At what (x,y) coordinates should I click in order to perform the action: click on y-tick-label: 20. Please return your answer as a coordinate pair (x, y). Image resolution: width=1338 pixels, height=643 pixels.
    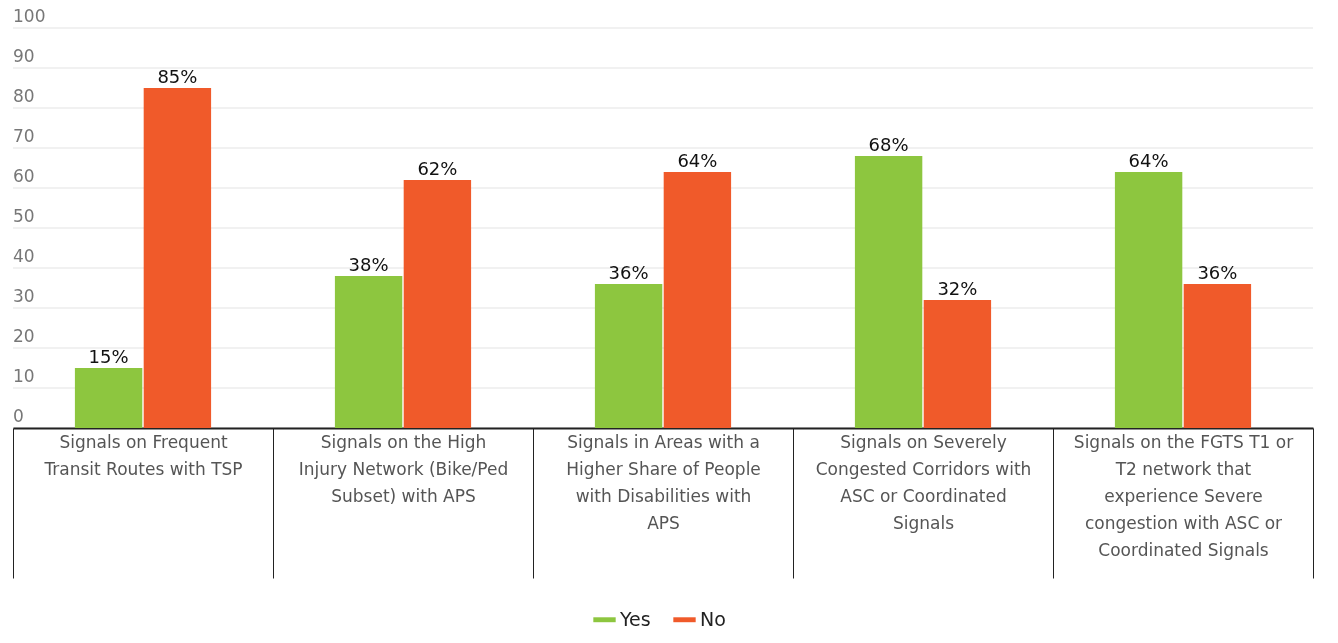
    Looking at the image, I should click on (24, 336).